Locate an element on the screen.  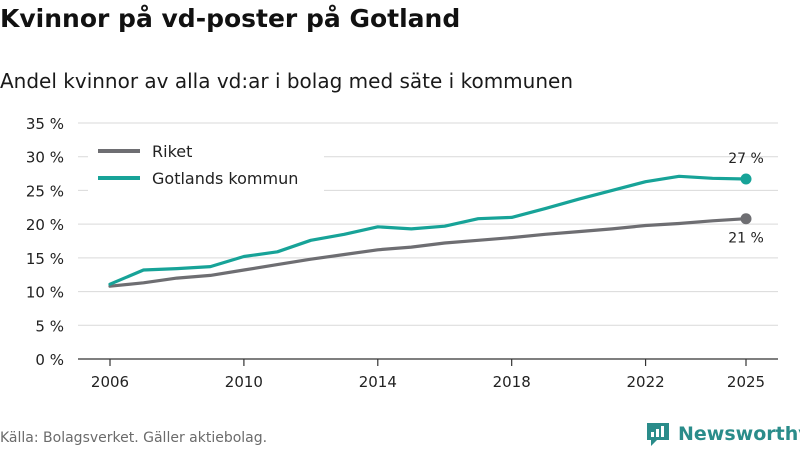
y-tick-label: 15 % is located at coordinates (45, 259).